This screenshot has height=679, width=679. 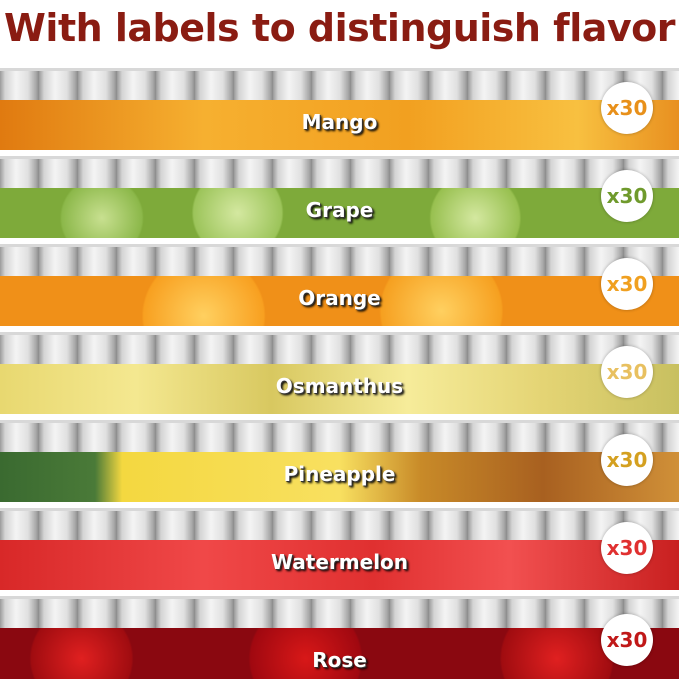 I want to click on flavor-label: Mango, so click(x=339, y=122).